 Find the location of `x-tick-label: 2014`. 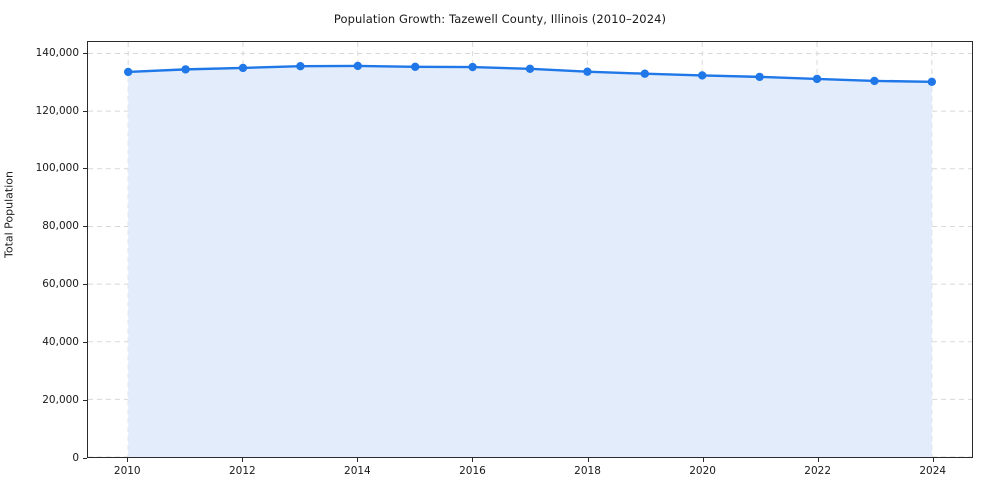

x-tick-label: 2014 is located at coordinates (357, 471).